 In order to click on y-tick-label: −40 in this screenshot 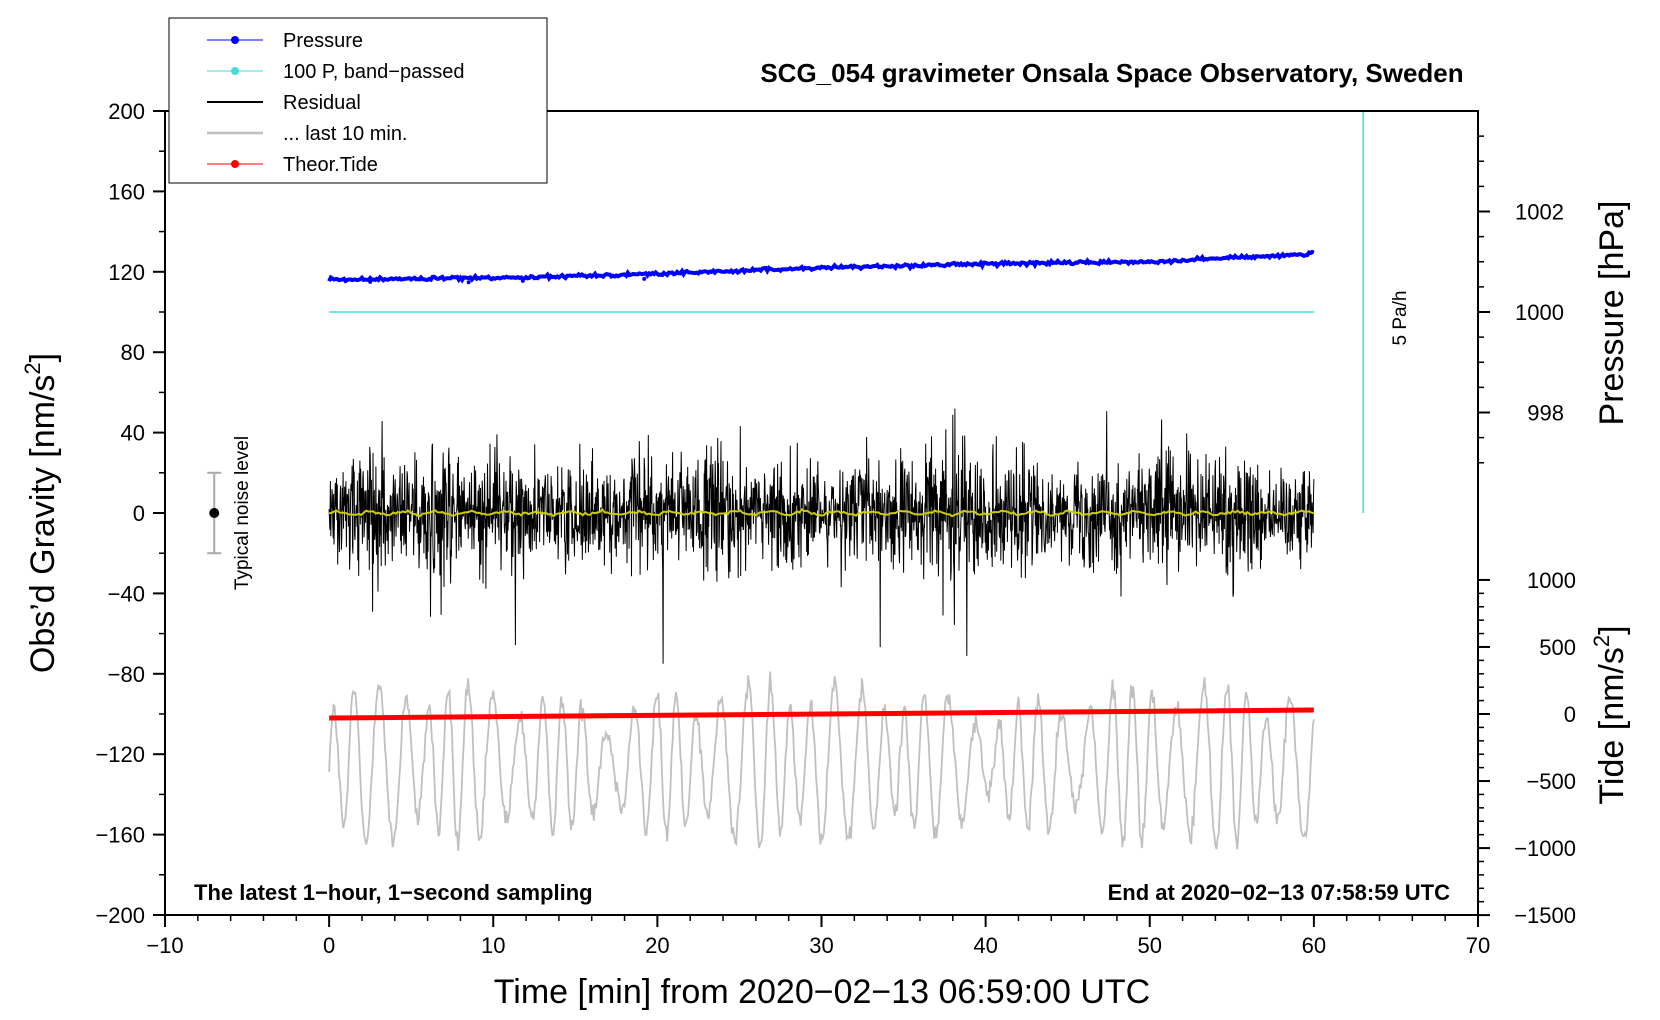, I will do `click(126, 593)`.